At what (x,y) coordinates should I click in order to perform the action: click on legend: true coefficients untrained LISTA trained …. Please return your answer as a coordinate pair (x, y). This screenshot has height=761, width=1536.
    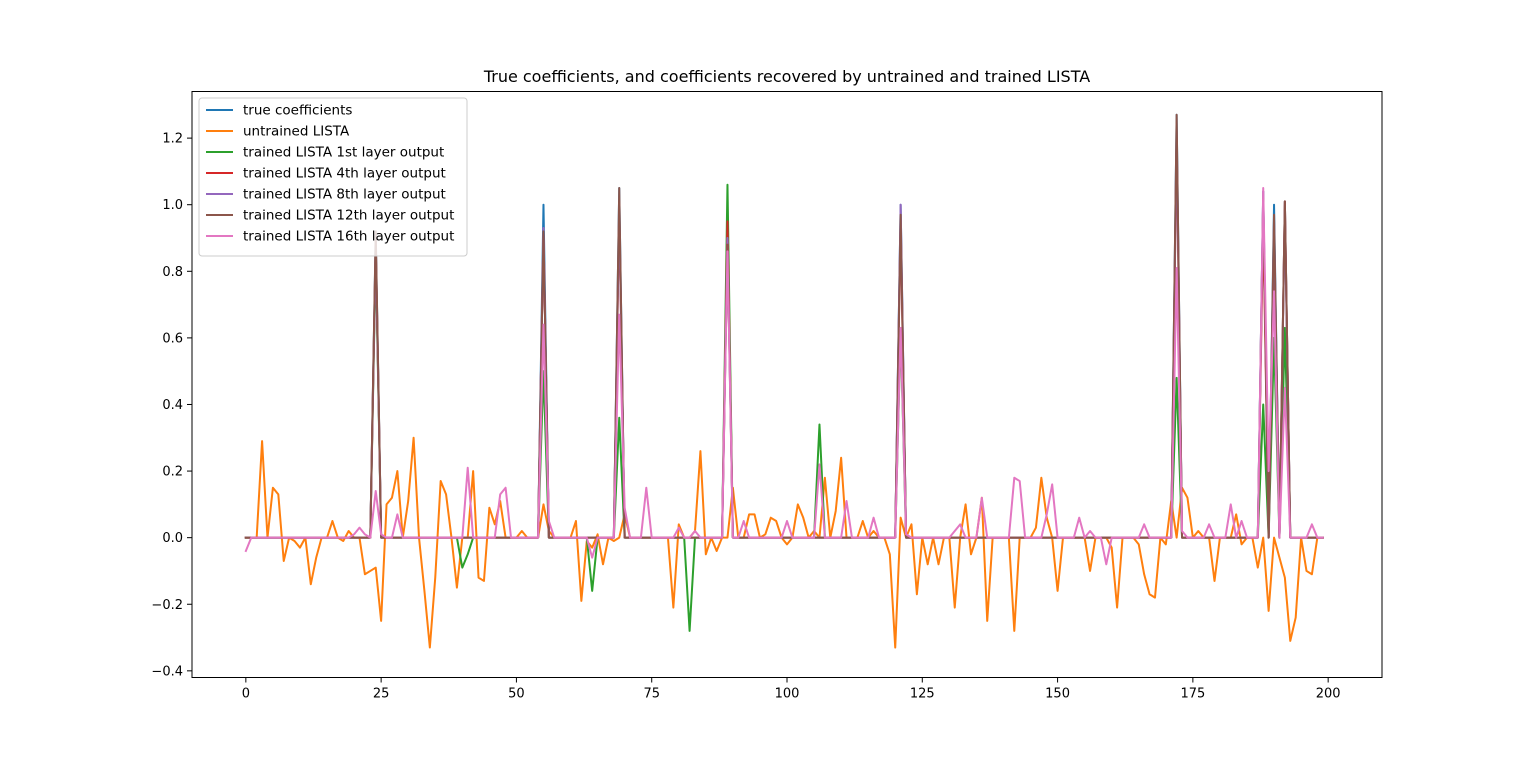
    Looking at the image, I should click on (333, 177).